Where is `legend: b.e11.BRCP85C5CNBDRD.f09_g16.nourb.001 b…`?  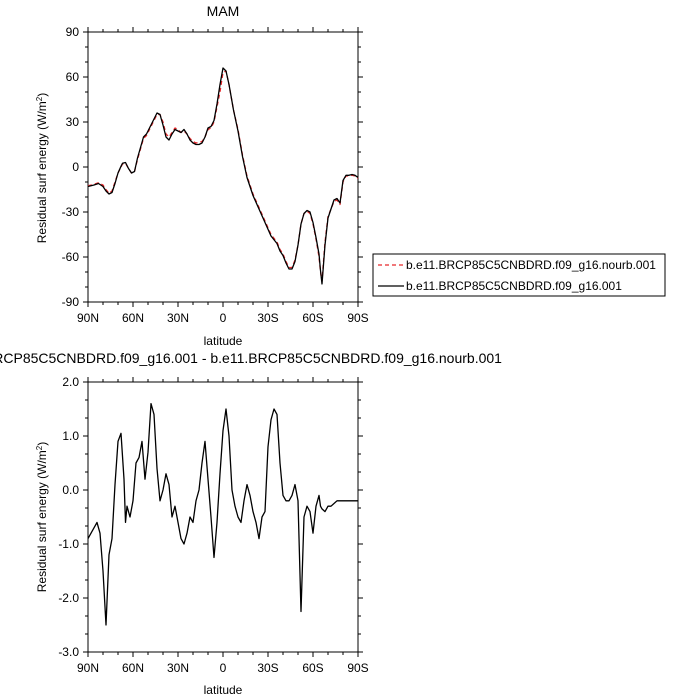
legend: b.e11.BRCP85C5CNBDRD.f09_g16.nourb.001 b… is located at coordinates (519, 275).